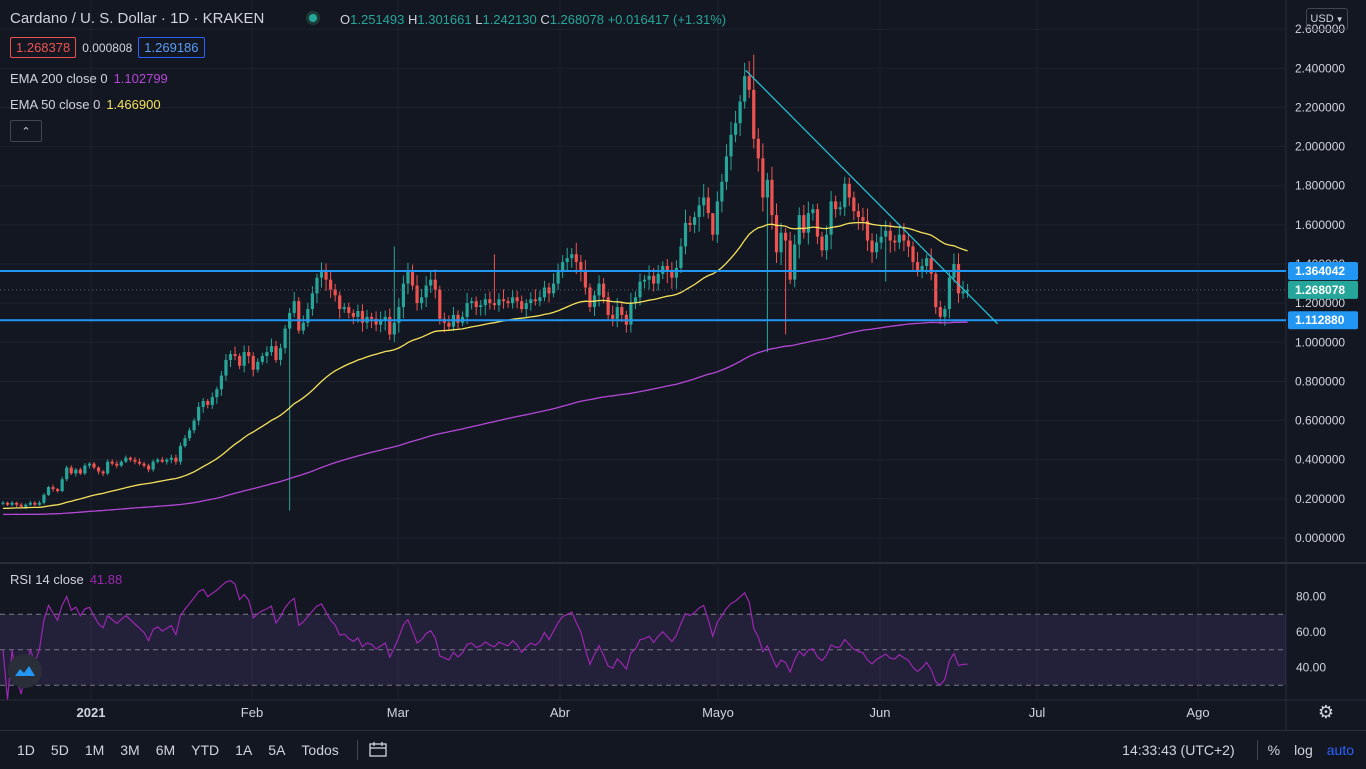  Describe the element at coordinates (130, 750) in the screenshot. I see `timeframe-3m: 3M` at that location.